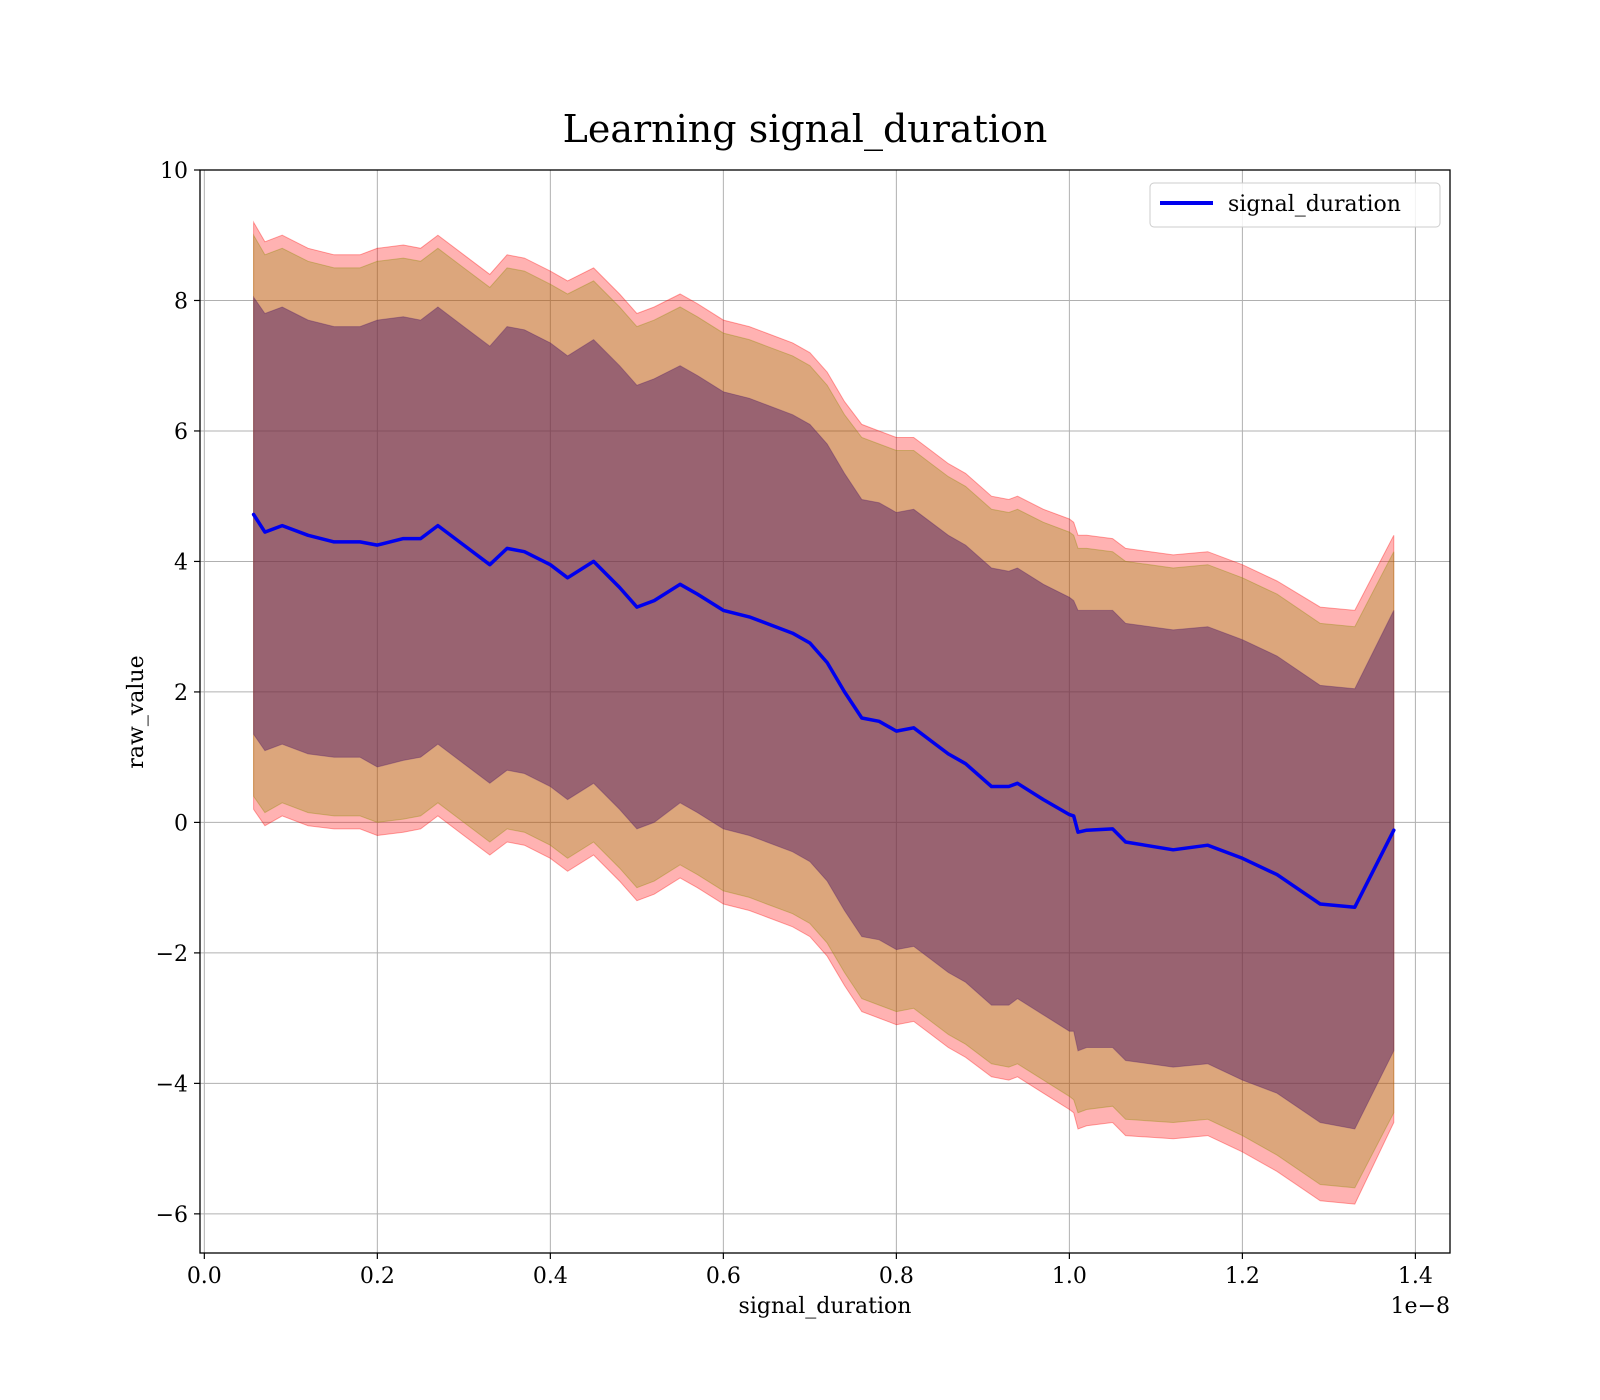 This screenshot has height=1400, width=1600. What do you see at coordinates (810, 1271) in the screenshot?
I see `x-axis-ticks: 0.0 0.2 0.4 0.6 0.8 1.0 1.2 1.4` at bounding box center [810, 1271].